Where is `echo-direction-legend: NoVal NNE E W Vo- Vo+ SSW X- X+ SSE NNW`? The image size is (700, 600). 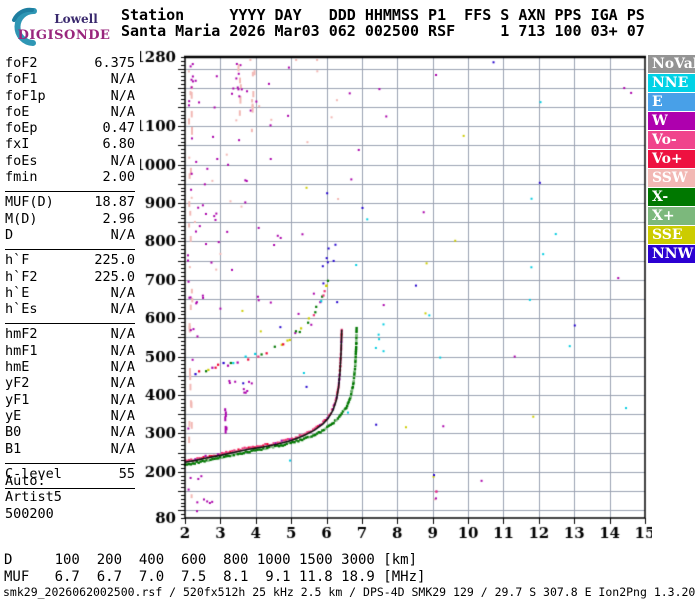 echo-direction-legend: NoVal NNE E W Vo- Vo+ SSW X- X+ SSE NNW is located at coordinates (673, 159).